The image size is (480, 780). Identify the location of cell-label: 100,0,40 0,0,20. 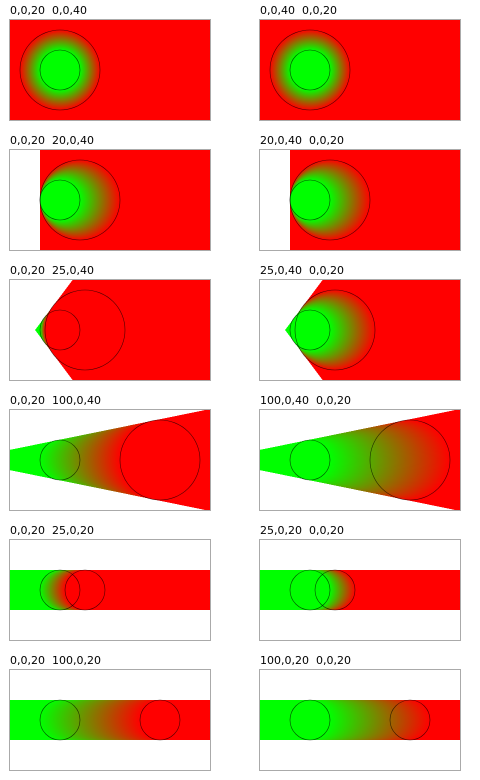
(305, 400).